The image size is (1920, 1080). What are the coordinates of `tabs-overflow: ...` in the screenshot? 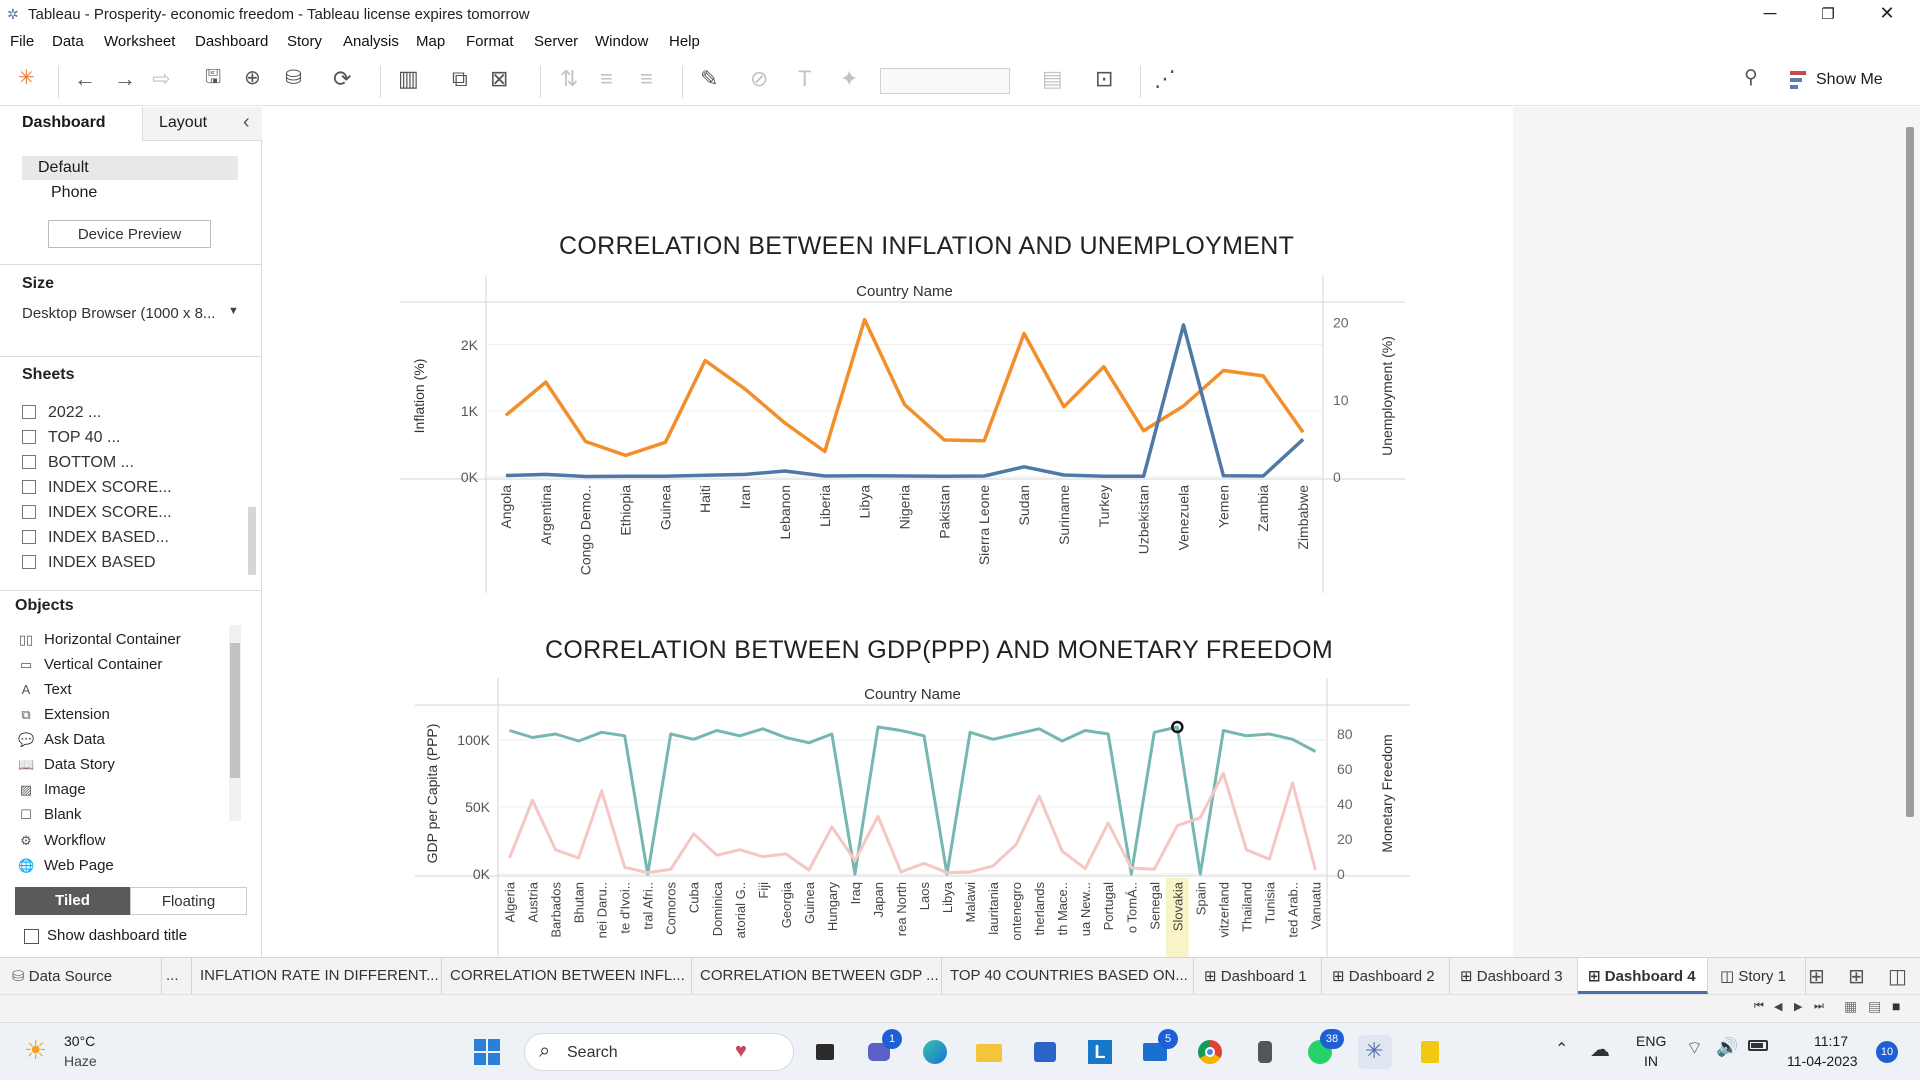 It's located at (177, 976).